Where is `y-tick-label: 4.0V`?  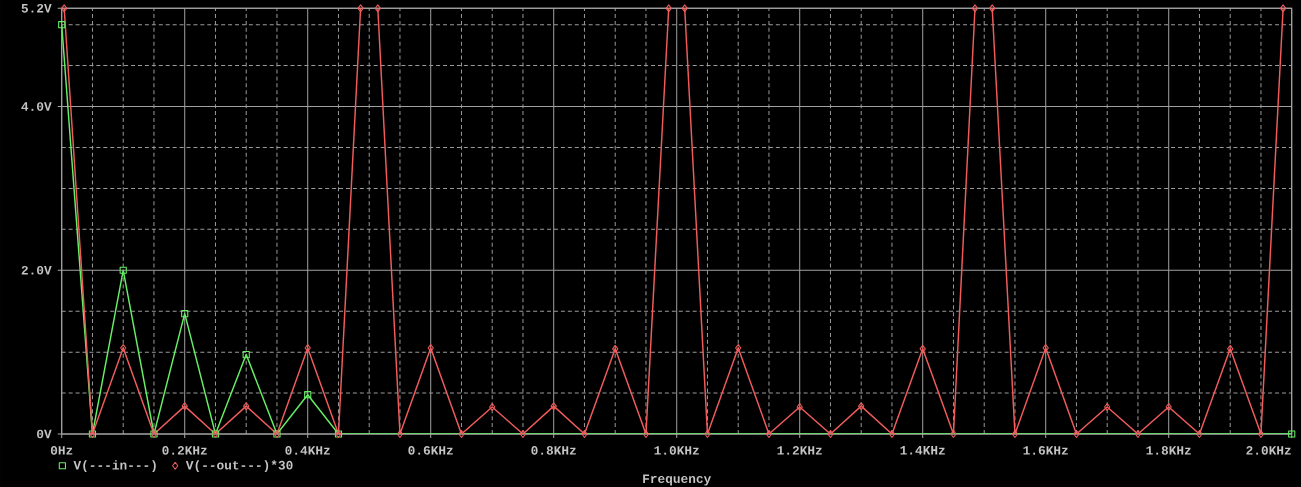 y-tick-label: 4.0V is located at coordinates (36, 106).